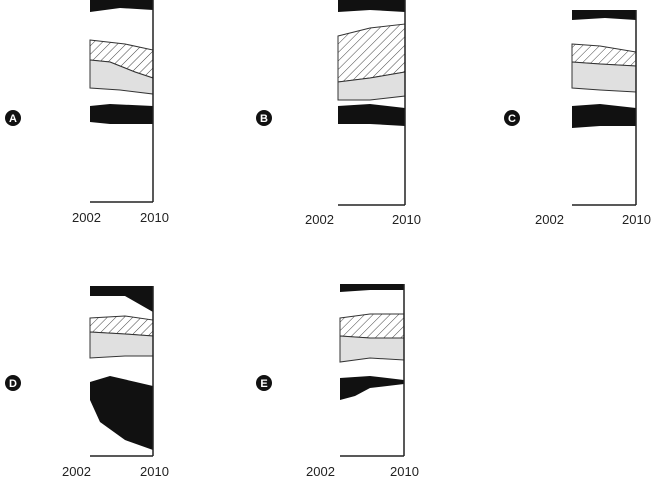 This screenshot has width=669, height=504. What do you see at coordinates (87, 382) in the screenshot?
I see `panel-d: D 2002 2010` at bounding box center [87, 382].